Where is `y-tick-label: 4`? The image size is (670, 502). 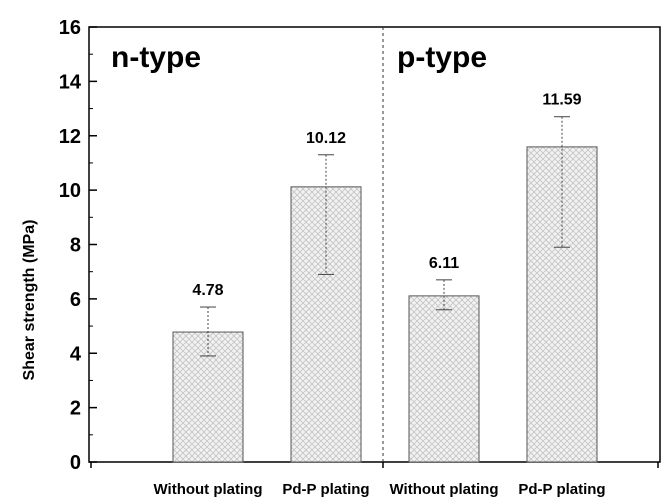
y-tick-label: 4 is located at coordinates (76, 354).